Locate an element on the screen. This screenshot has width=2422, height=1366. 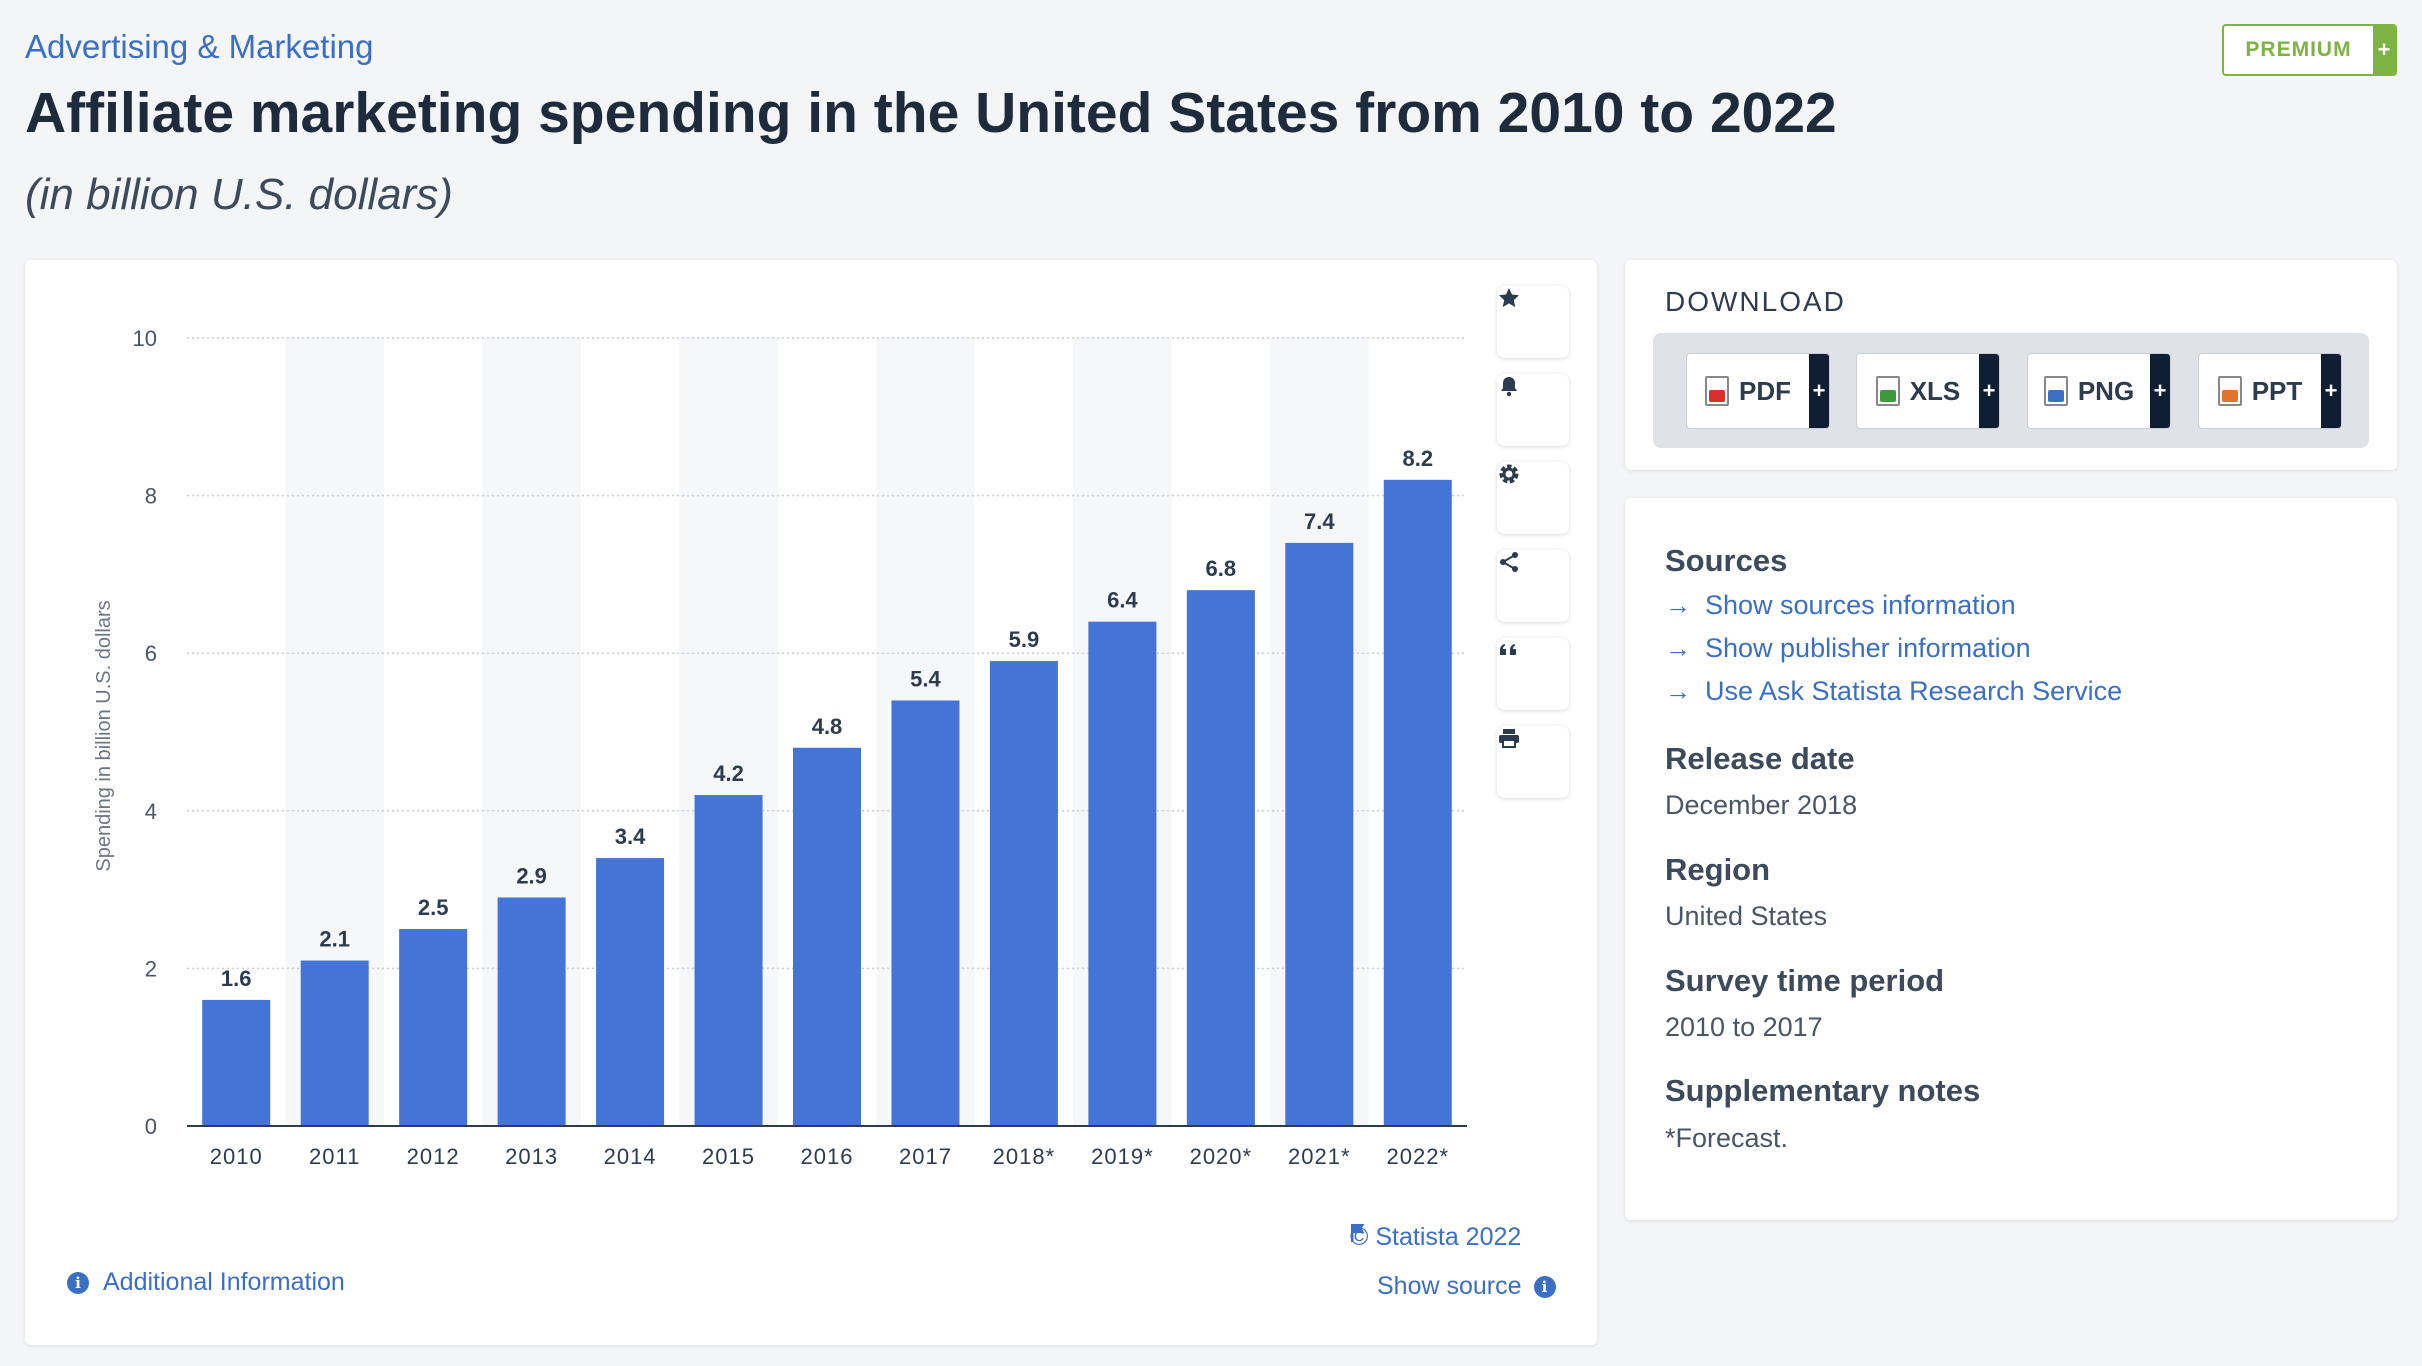
region-value: United States is located at coordinates (1746, 916).